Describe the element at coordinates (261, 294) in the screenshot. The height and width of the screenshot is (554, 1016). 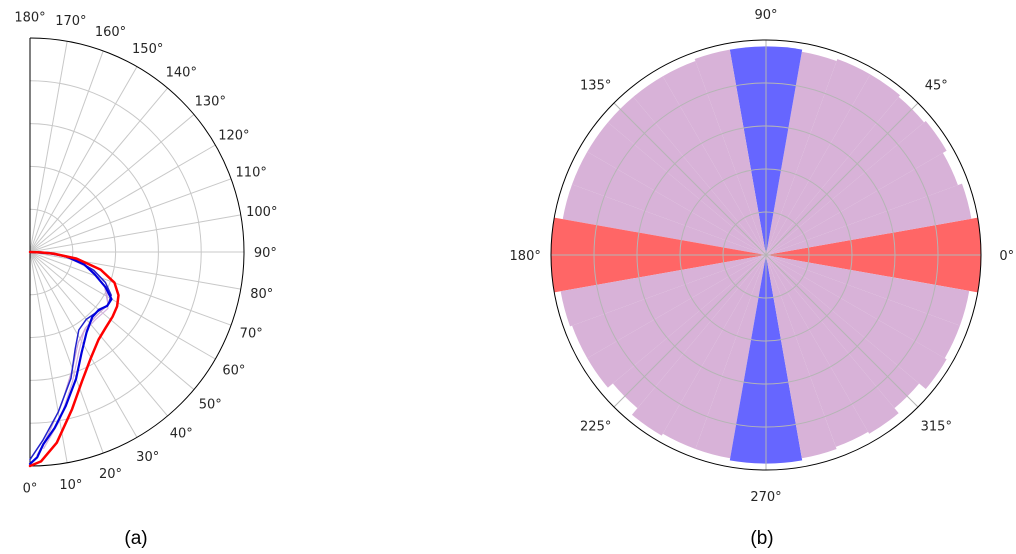
I see `theta-tick-label: 80°` at that location.